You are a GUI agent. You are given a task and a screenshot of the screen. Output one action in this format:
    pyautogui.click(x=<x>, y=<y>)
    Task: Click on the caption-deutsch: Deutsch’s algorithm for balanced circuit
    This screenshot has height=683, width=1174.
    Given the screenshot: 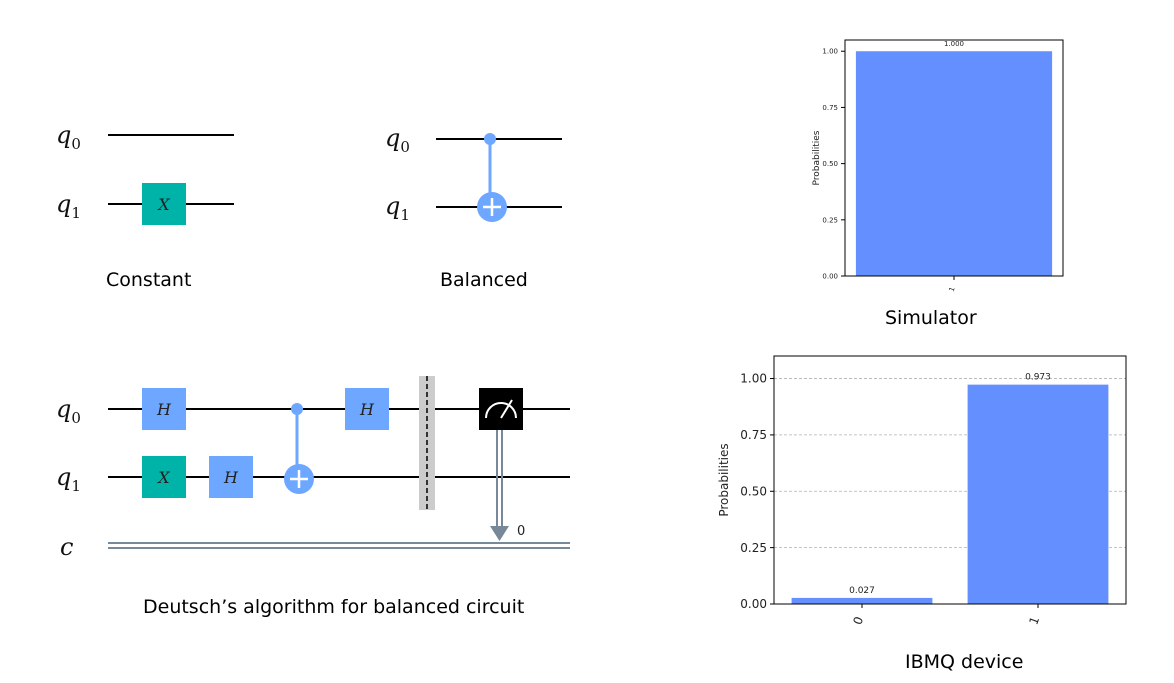 What is the action you would take?
    pyautogui.click(x=333, y=607)
    